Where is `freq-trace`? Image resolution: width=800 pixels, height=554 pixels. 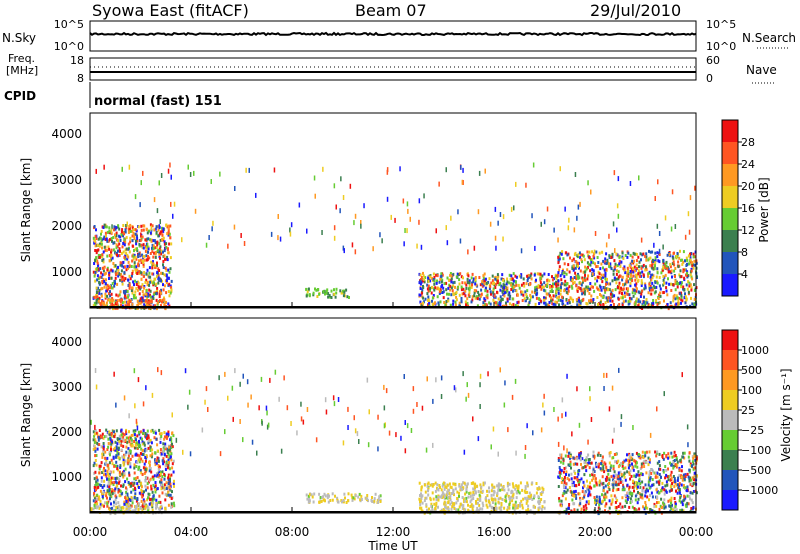
freq-trace is located at coordinates (393, 69).